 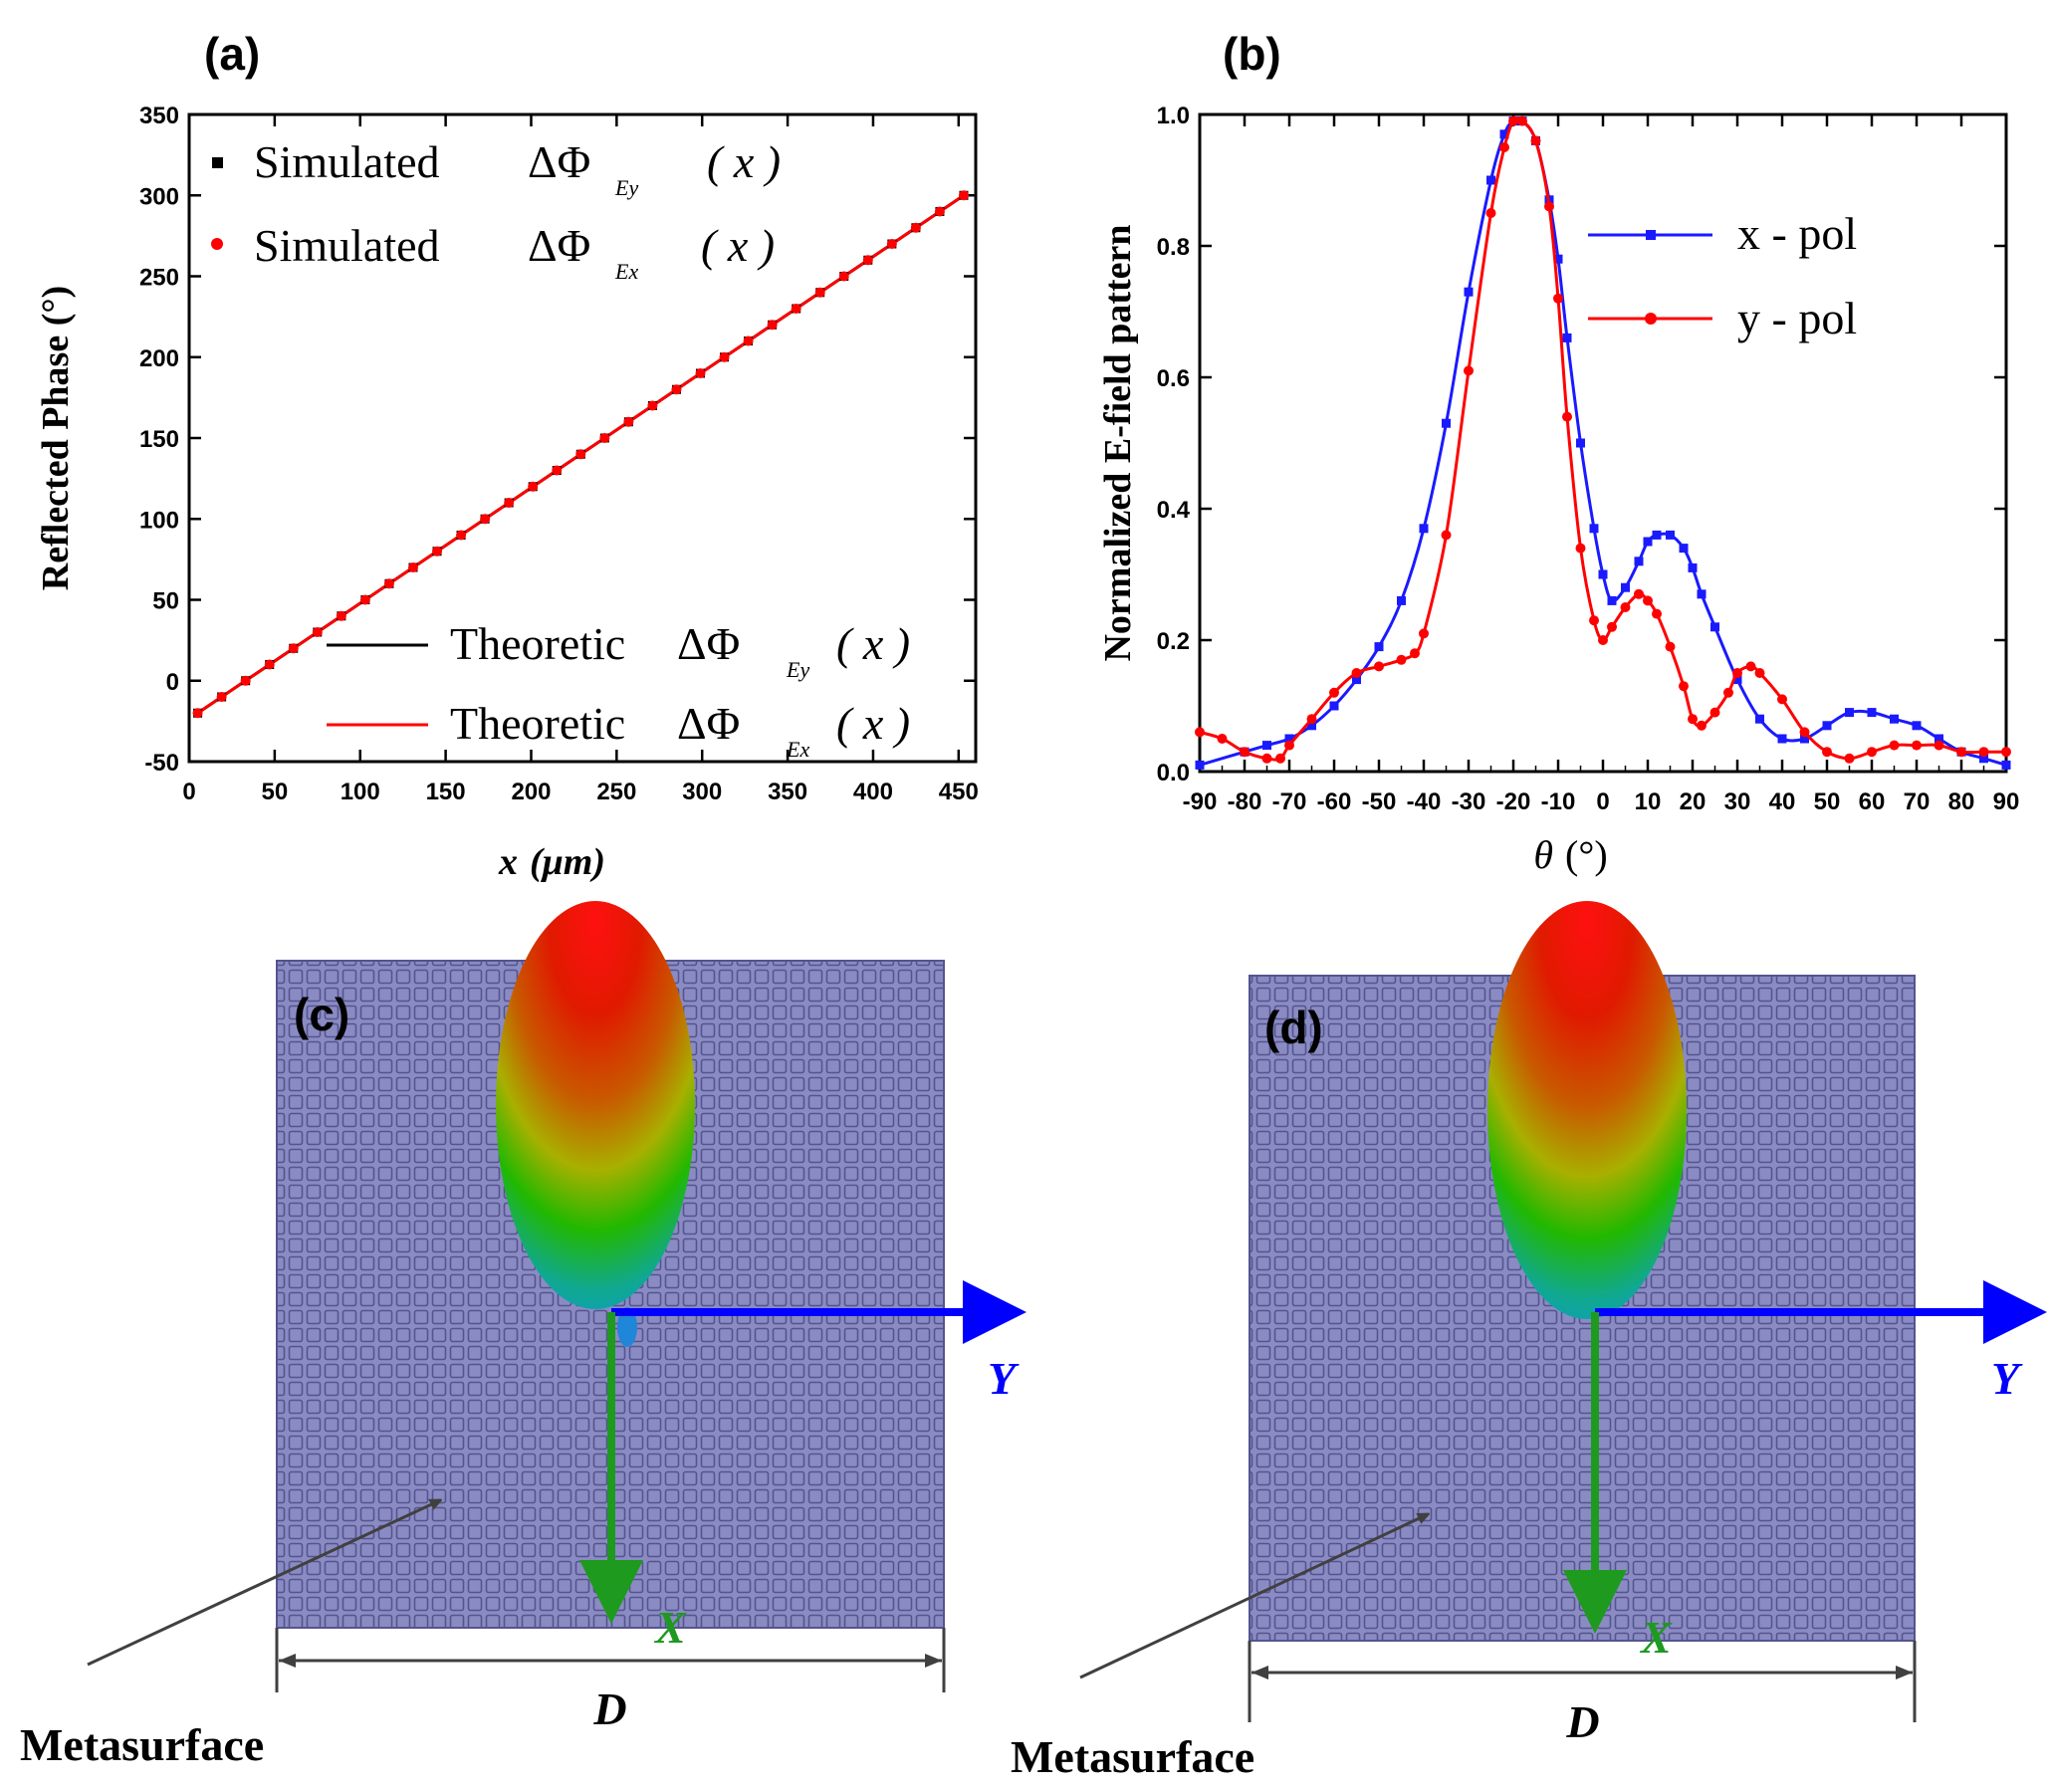 What do you see at coordinates (1174, 510) in the screenshot?
I see `y-tick-label: 0.4` at bounding box center [1174, 510].